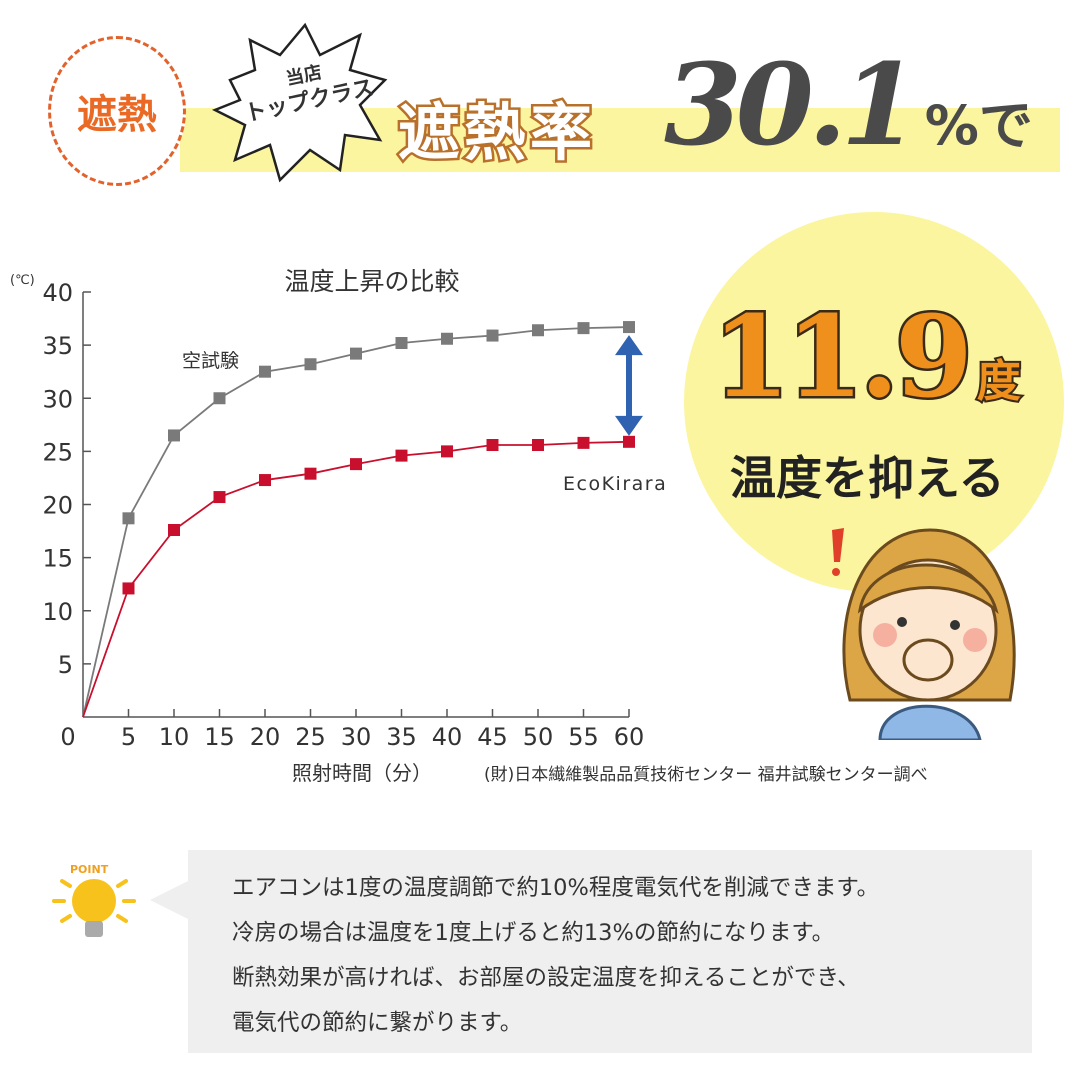 This screenshot has height=1080, width=1080. I want to click on note-line: 電気代の節約に繋がります。, so click(377, 1023).